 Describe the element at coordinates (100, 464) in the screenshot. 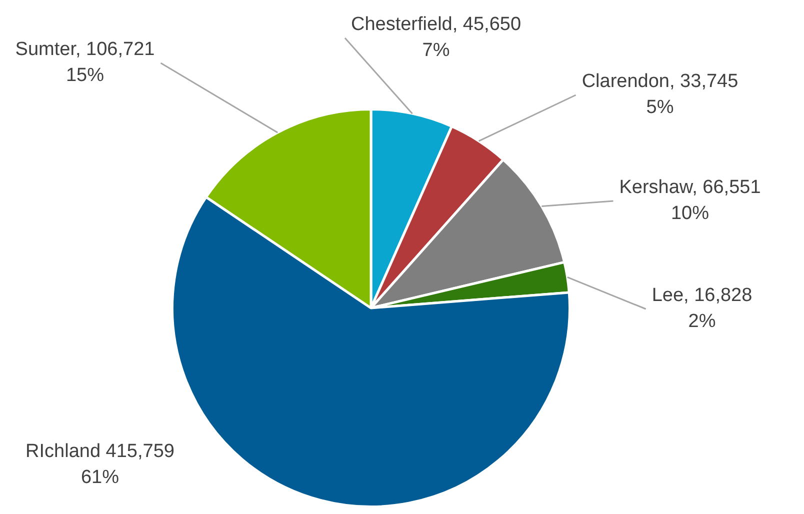

I see `slice-label: RIchland 415,759 61%` at that location.